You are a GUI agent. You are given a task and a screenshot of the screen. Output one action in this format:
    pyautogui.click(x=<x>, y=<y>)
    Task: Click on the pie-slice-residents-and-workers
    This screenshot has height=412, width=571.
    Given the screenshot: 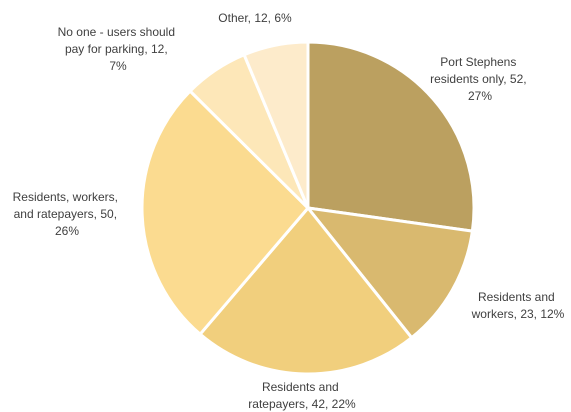 What is the action you would take?
    pyautogui.click(x=389, y=272)
    